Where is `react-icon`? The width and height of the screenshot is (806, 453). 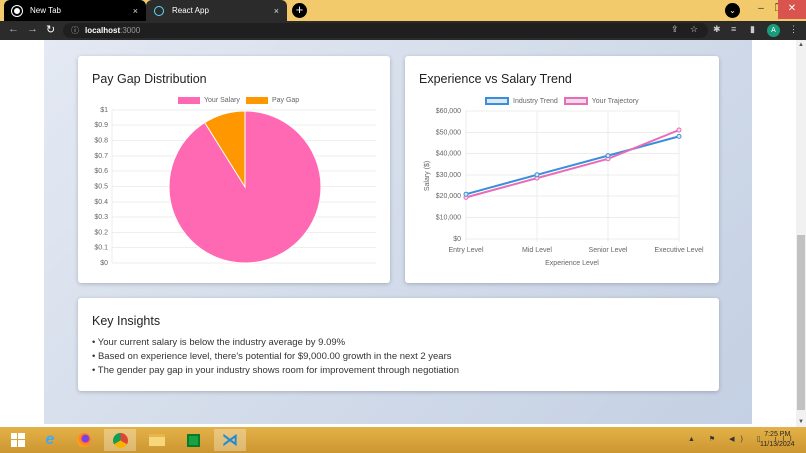 react-icon is located at coordinates (159, 10).